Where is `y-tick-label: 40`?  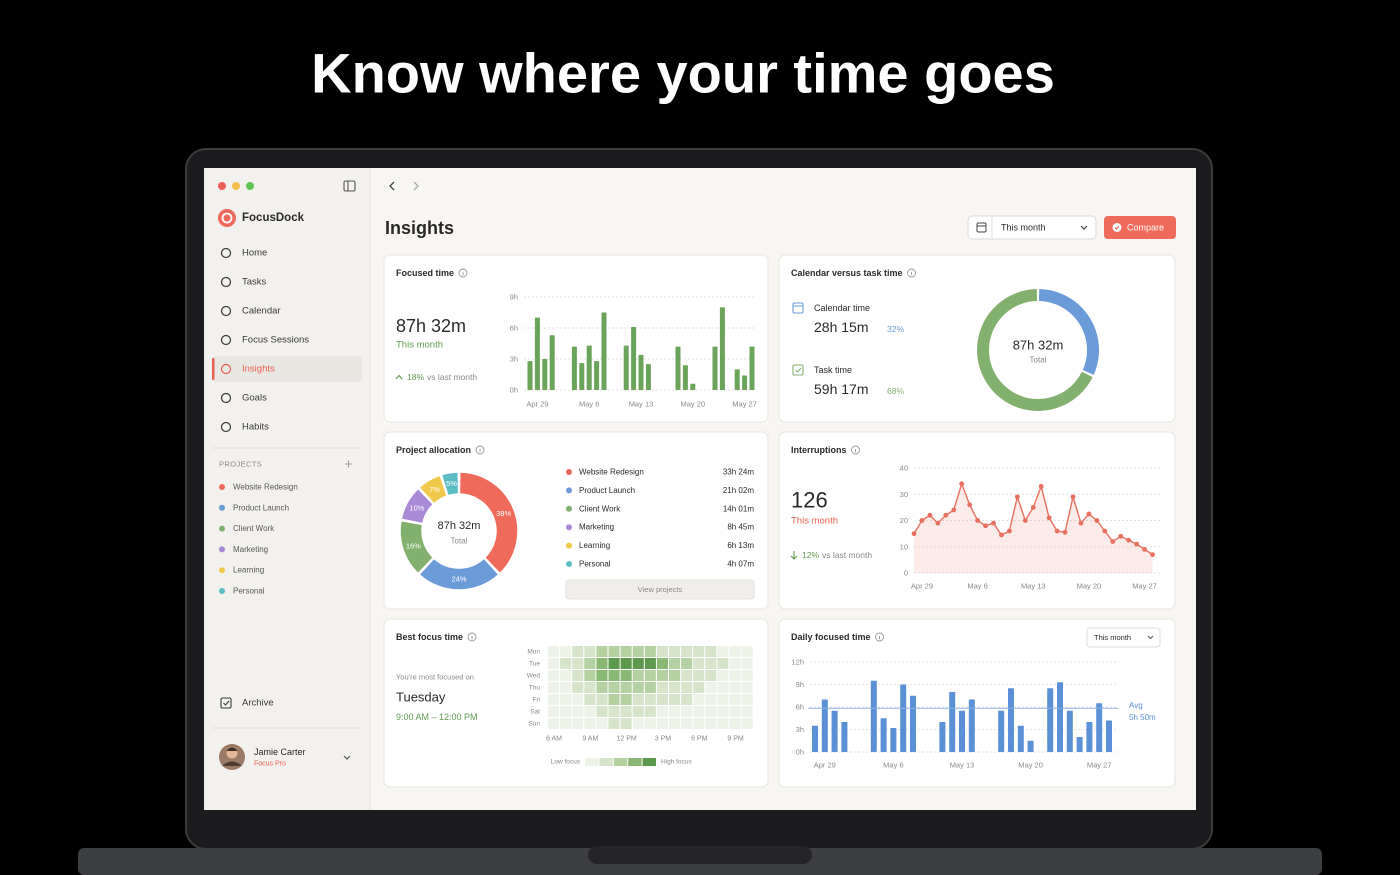 y-tick-label: 40 is located at coordinates (904, 468).